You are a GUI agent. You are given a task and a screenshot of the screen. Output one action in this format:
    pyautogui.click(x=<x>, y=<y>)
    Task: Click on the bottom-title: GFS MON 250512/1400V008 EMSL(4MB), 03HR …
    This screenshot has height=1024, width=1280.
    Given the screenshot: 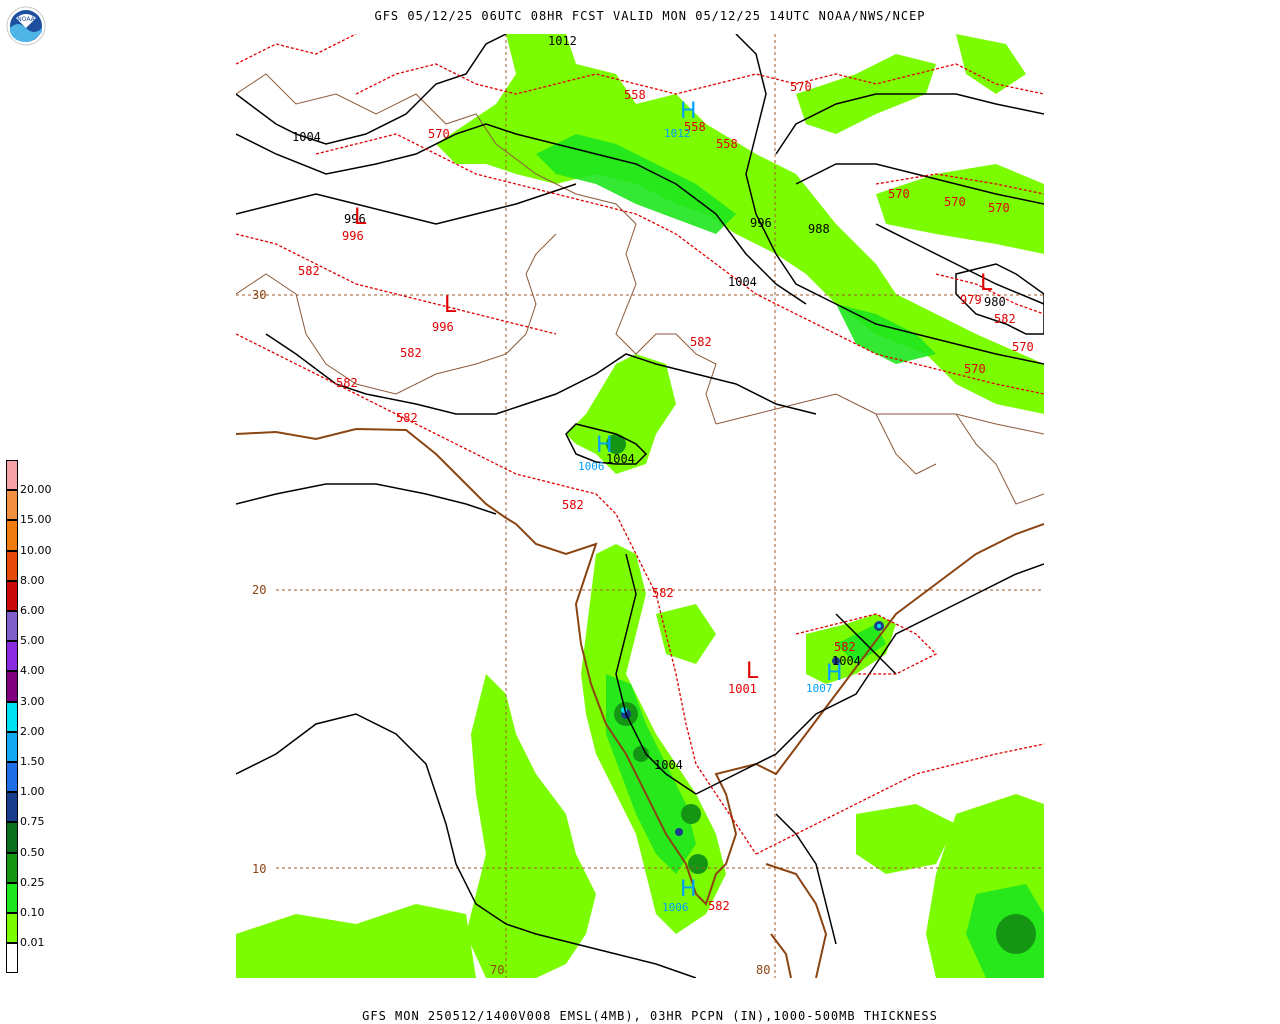 What is the action you would take?
    pyautogui.click(x=650, y=1016)
    